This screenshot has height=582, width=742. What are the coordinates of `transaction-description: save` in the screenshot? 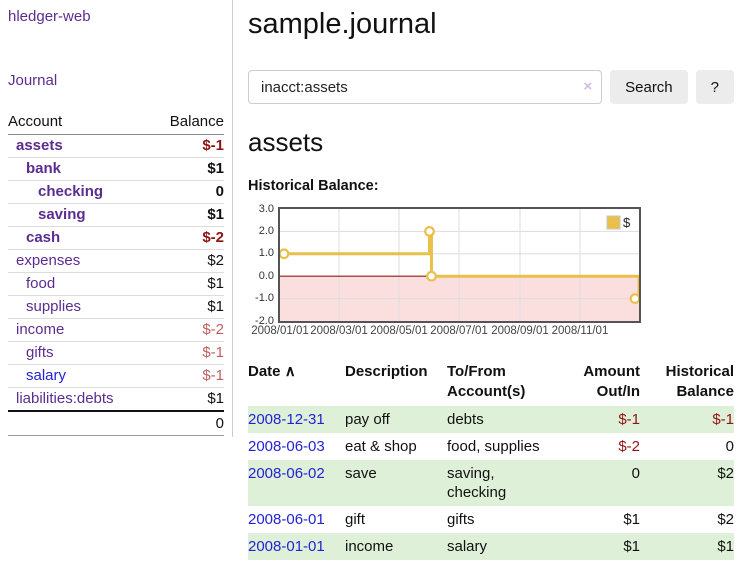 It's located at (361, 473).